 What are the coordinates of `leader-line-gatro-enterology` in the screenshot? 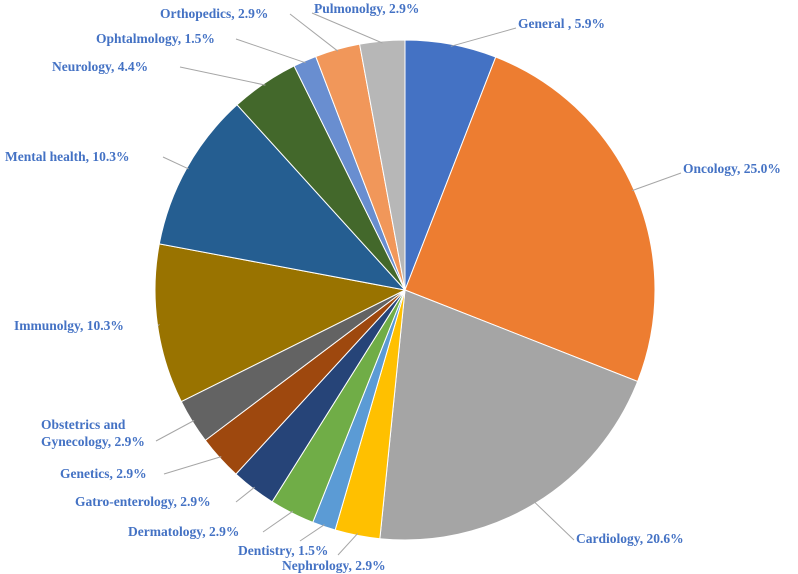 It's located at (245, 494).